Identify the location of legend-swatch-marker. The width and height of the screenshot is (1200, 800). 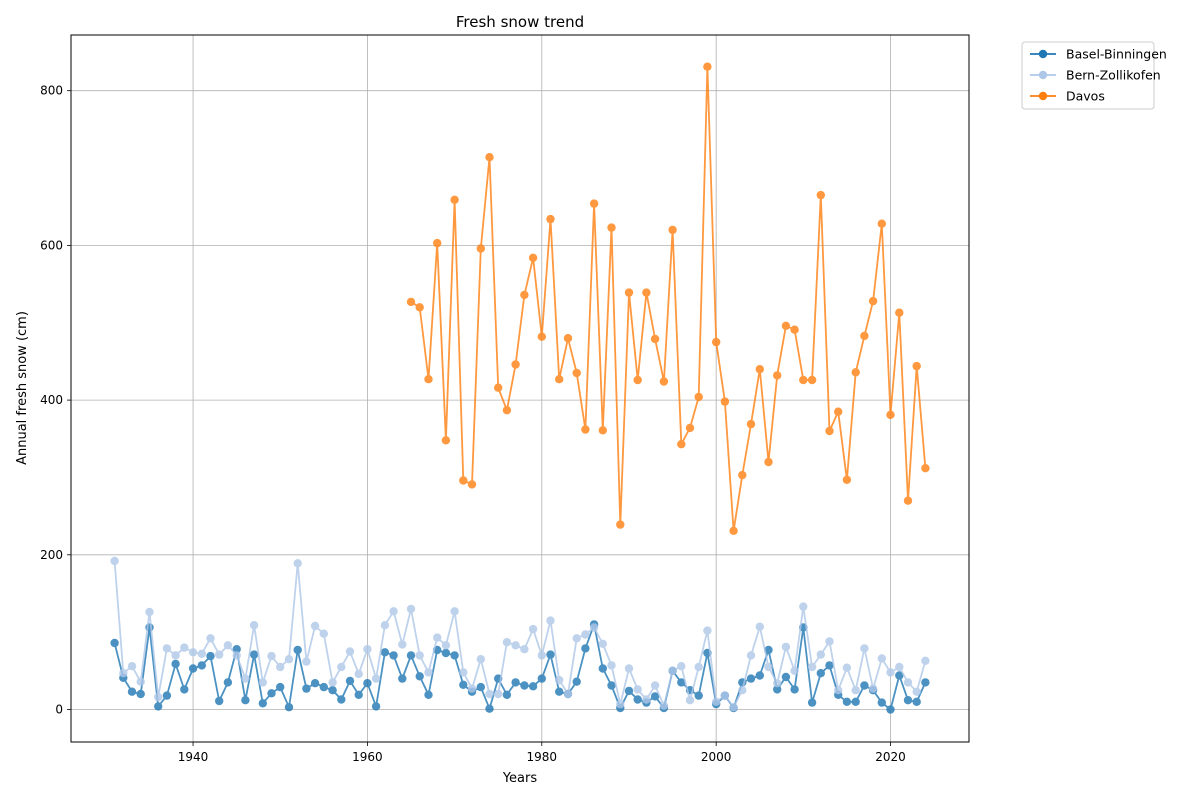
(1043, 54).